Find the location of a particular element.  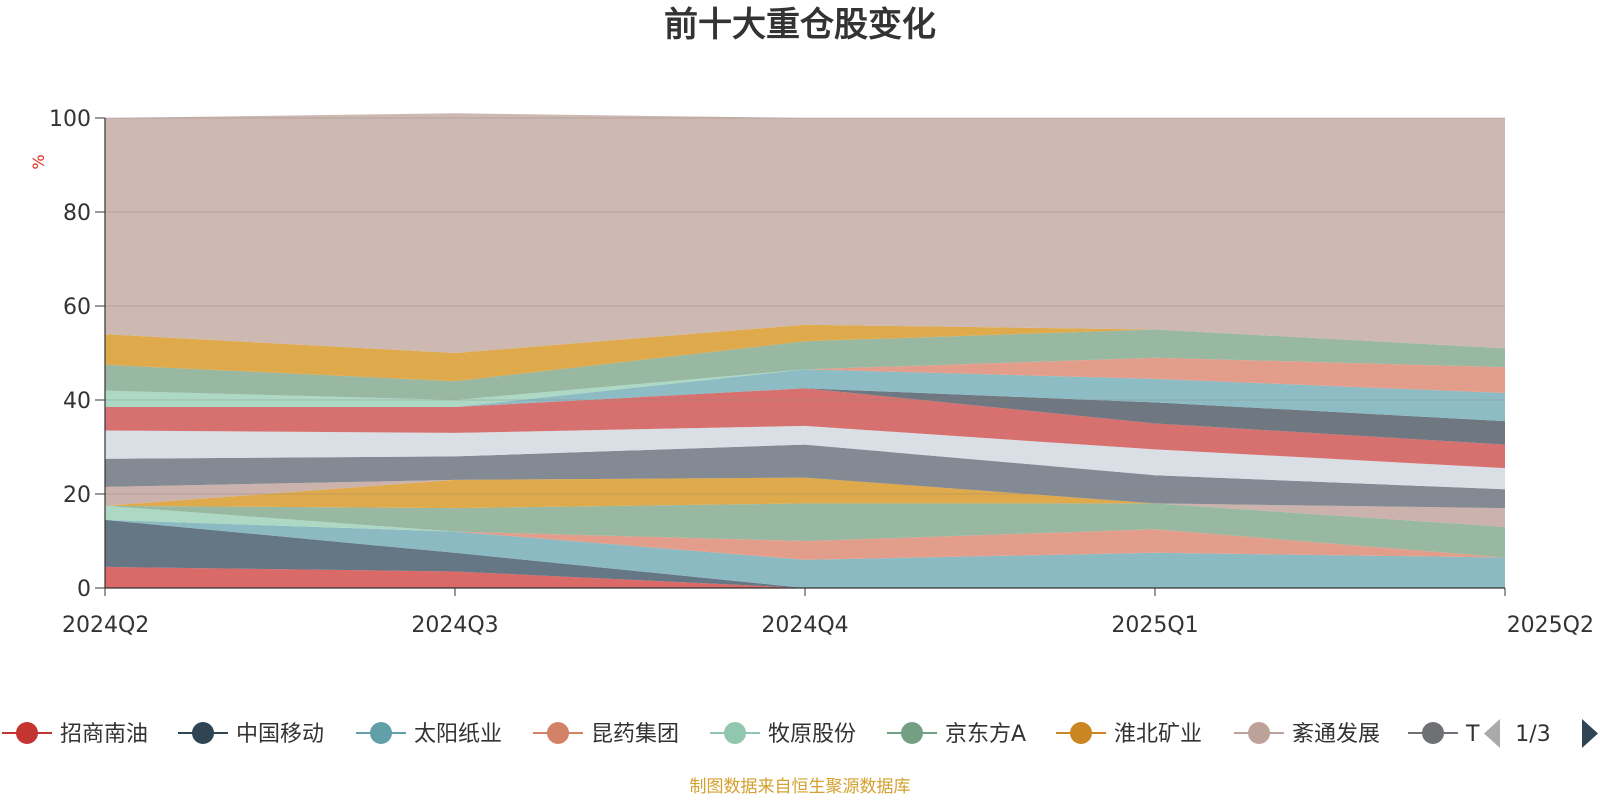

legend-label: T is located at coordinates (1472, 734).